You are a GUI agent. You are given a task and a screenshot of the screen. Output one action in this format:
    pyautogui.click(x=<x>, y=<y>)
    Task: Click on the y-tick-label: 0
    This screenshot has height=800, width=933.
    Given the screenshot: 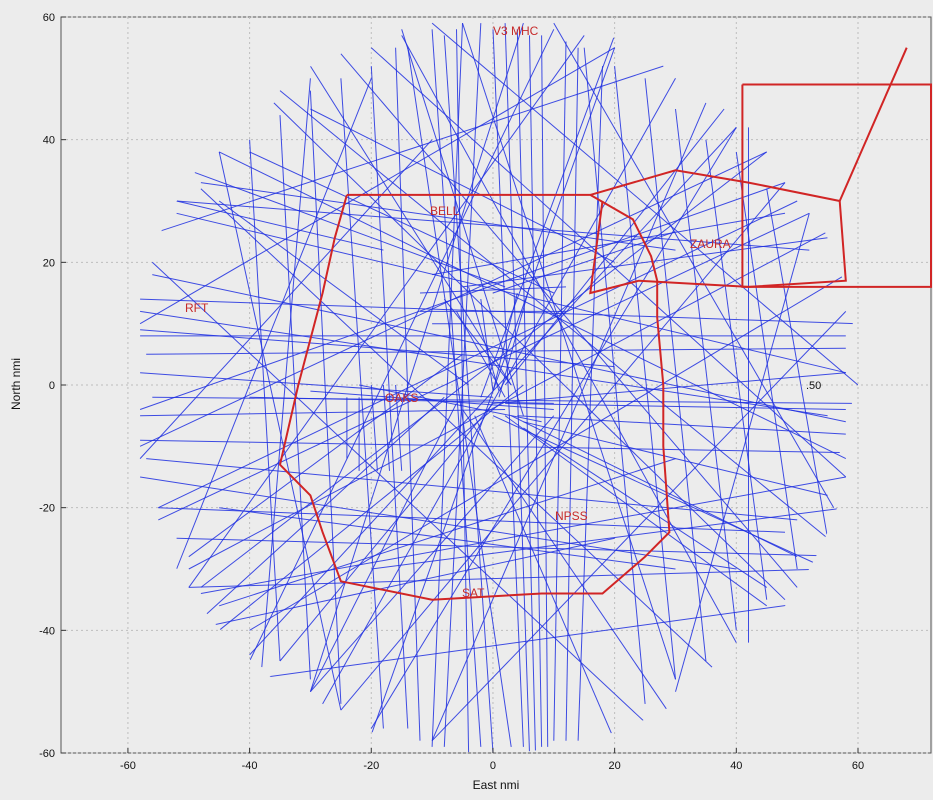 What is the action you would take?
    pyautogui.click(x=52, y=386)
    